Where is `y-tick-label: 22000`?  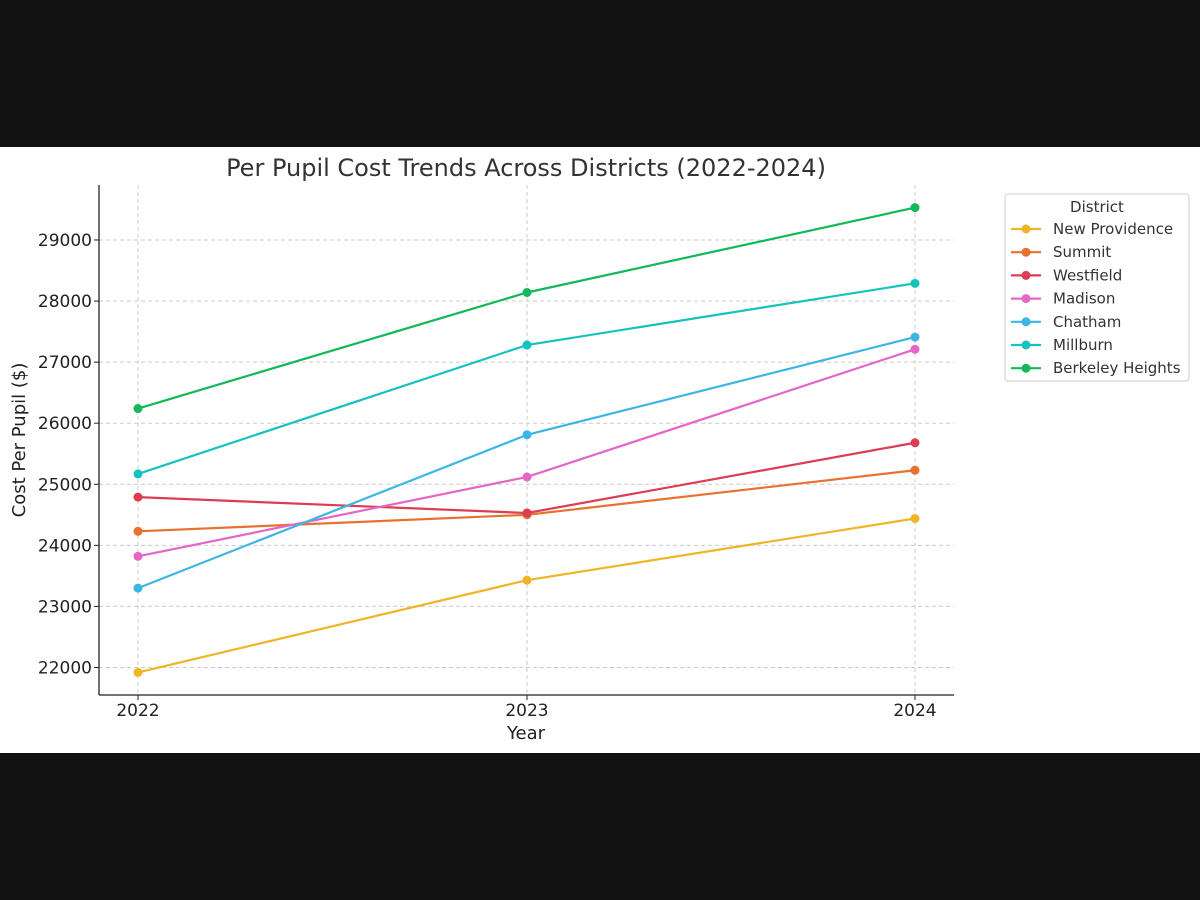 y-tick-label: 22000 is located at coordinates (65, 669).